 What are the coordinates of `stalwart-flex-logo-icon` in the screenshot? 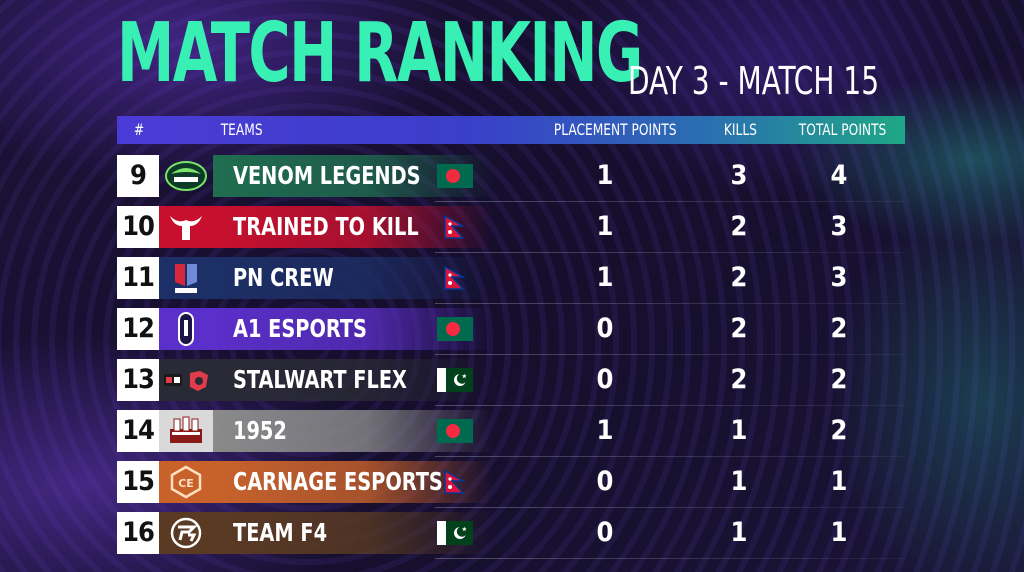 It's located at (186, 380).